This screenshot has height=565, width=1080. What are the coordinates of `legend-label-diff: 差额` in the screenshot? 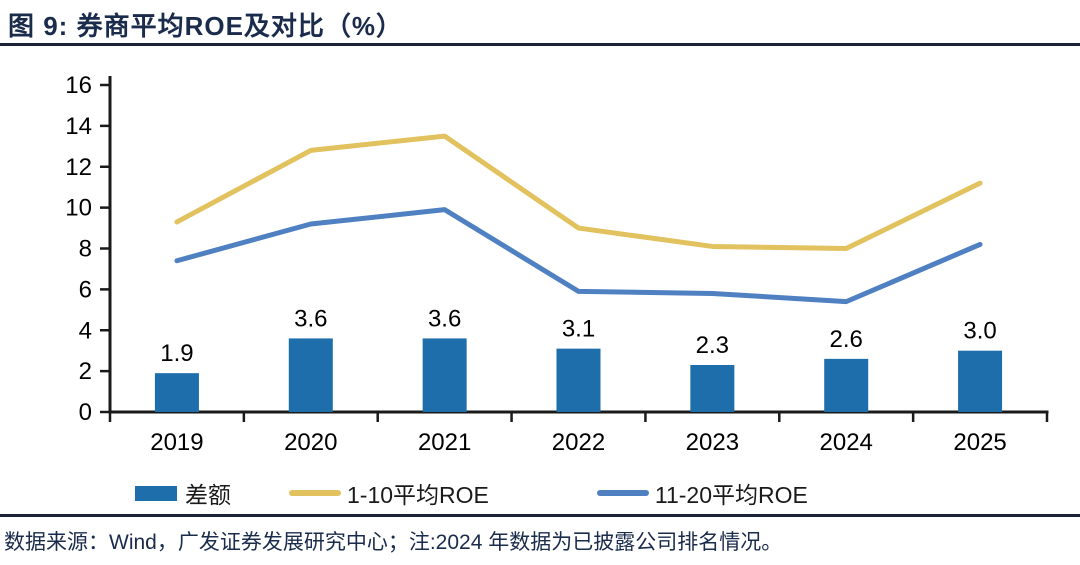 It's located at (208, 495).